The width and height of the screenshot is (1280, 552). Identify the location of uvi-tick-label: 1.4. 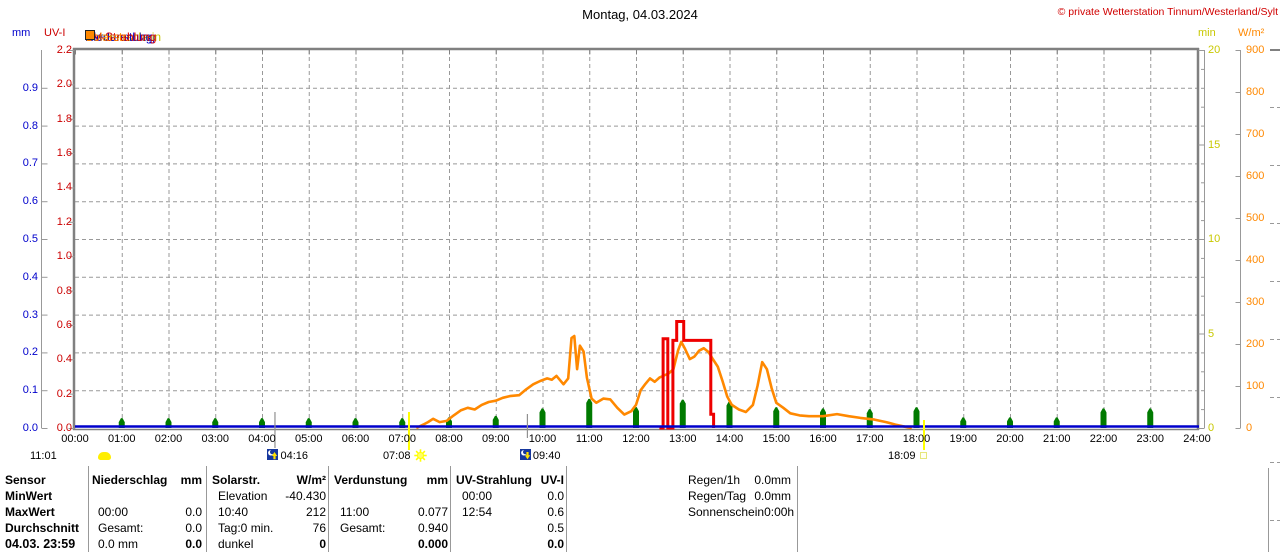
(64, 187).